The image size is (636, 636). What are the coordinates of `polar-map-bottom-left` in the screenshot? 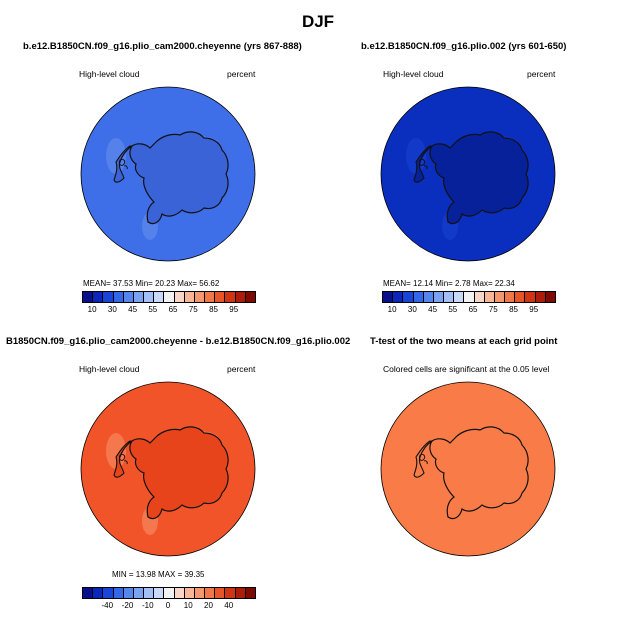 It's located at (168, 469).